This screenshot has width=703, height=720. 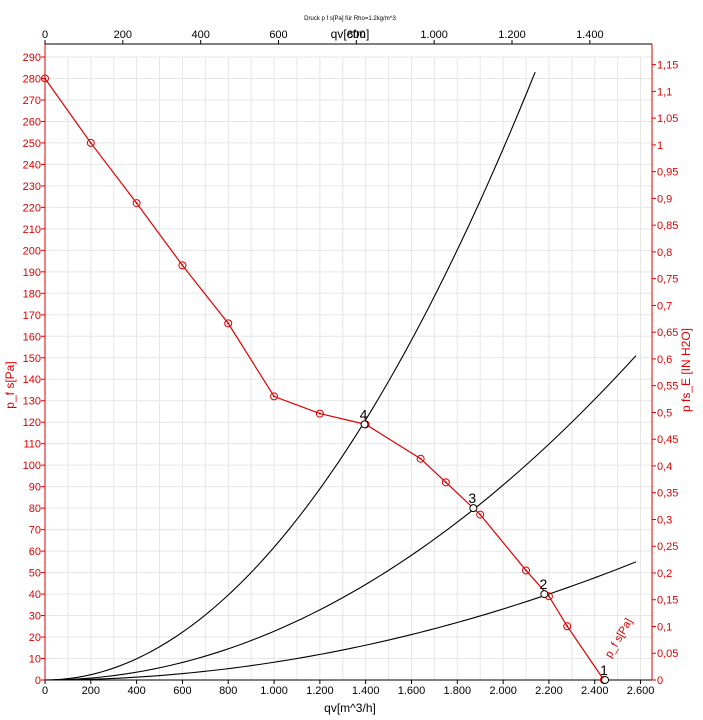 What do you see at coordinates (32, 273) in the screenshot?
I see `left-tick-label: 190` at bounding box center [32, 273].